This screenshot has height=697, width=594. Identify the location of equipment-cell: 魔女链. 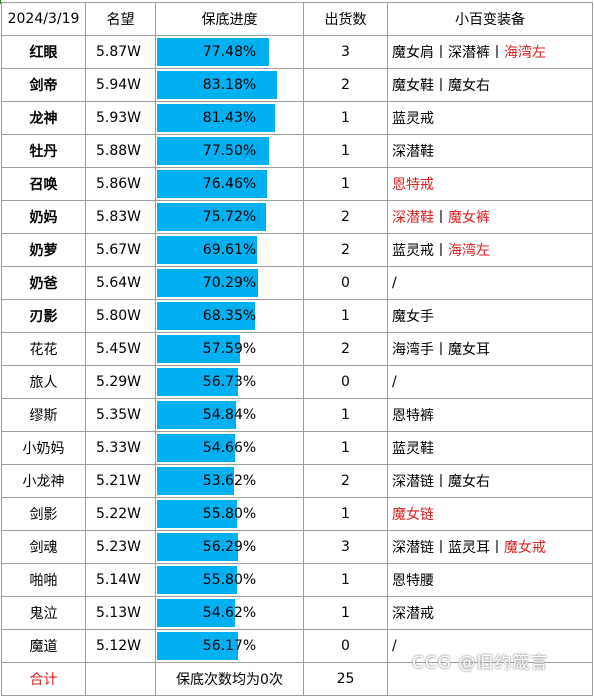
(490, 514).